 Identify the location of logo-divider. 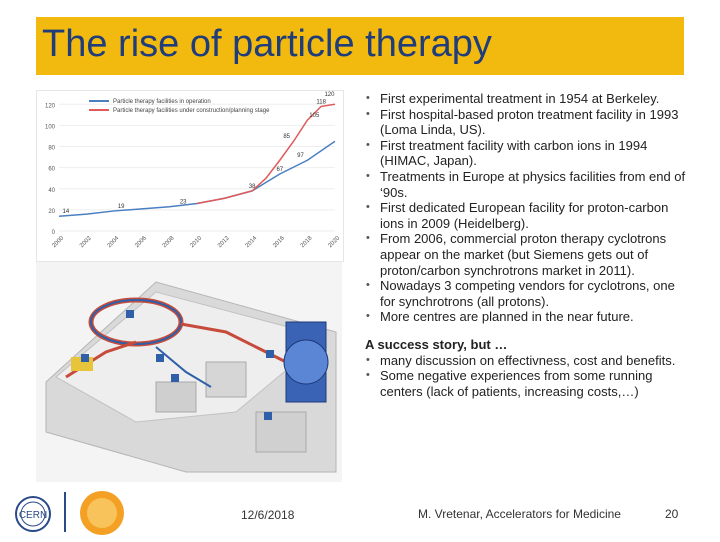
(65, 512).